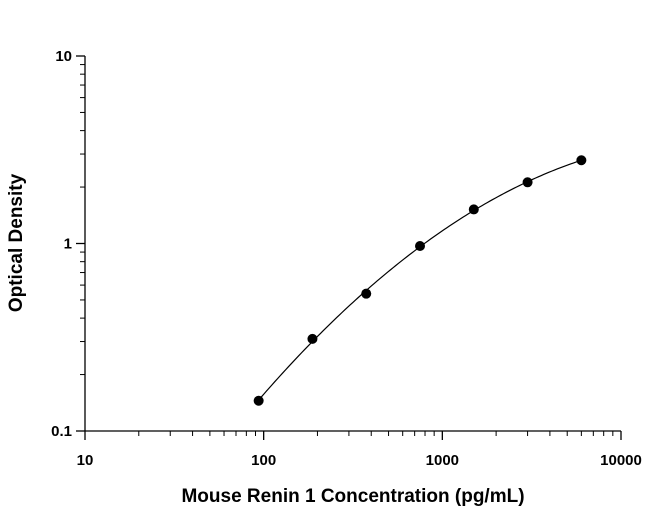 This screenshot has height=512, width=650. I want to click on x-tick-label: 10000, so click(621, 460).